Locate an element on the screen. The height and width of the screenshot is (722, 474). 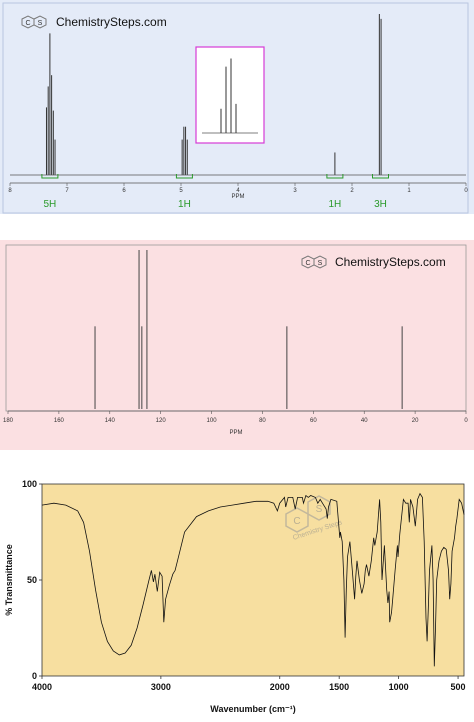
c-nmr-tick-label: 120 is located at coordinates (161, 421).